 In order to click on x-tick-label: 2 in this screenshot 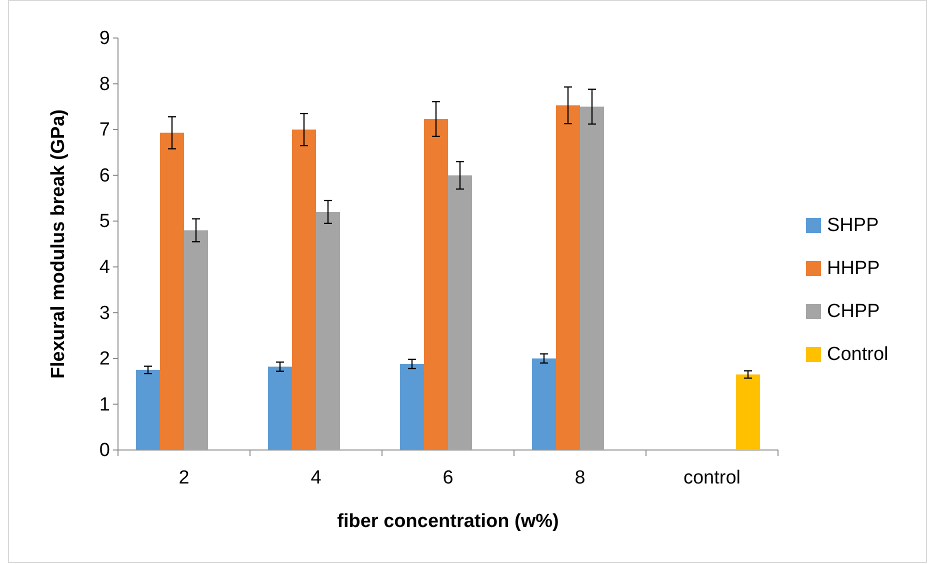, I will do `click(184, 477)`.